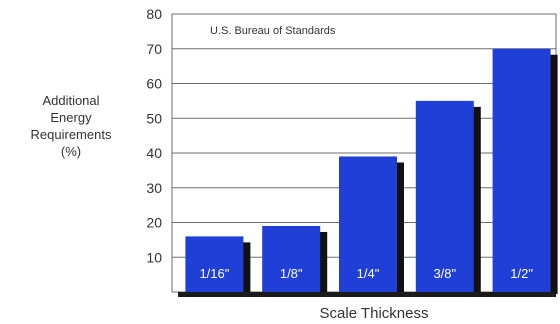 The width and height of the screenshot is (560, 324). I want to click on baseline, so click(367, 294).